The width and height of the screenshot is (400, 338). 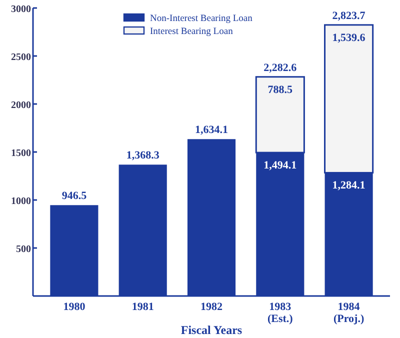 What do you see at coordinates (211, 330) in the screenshot?
I see `x-axis-title: Fiscal Years` at bounding box center [211, 330].